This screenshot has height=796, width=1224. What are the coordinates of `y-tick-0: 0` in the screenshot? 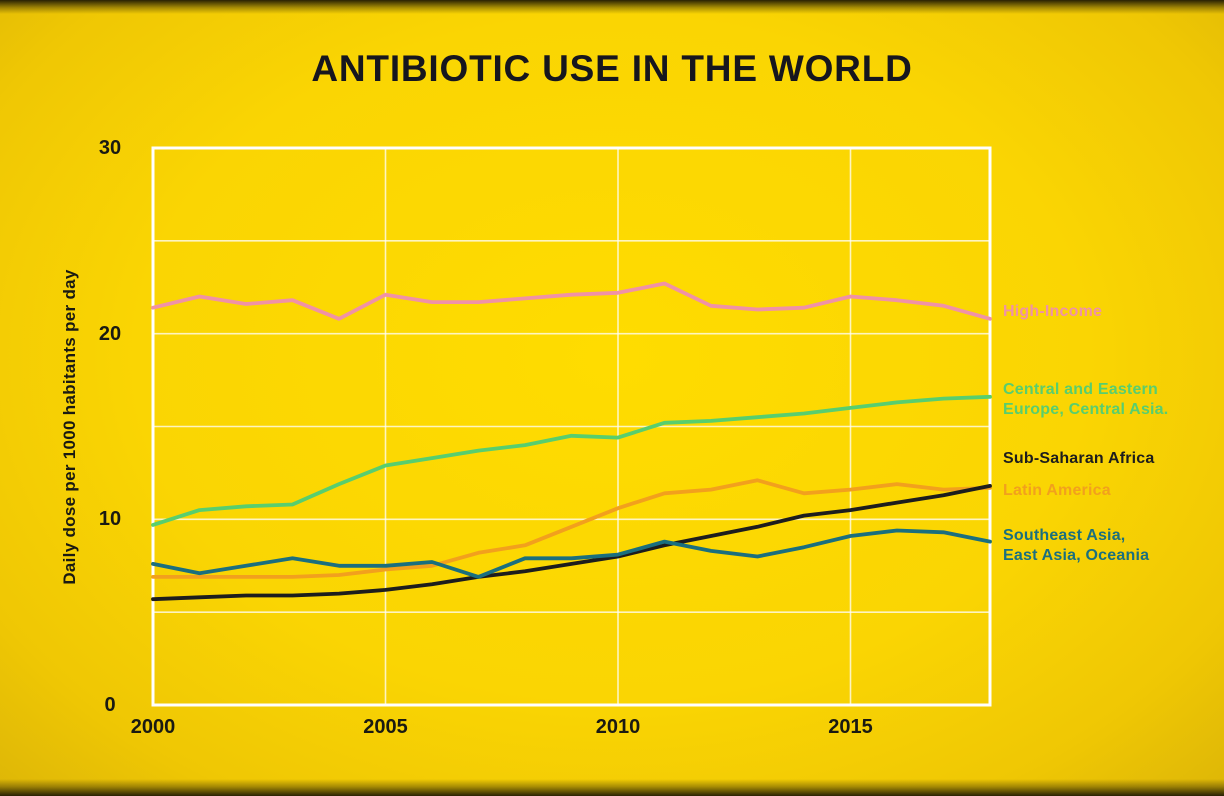 It's located at (110, 705).